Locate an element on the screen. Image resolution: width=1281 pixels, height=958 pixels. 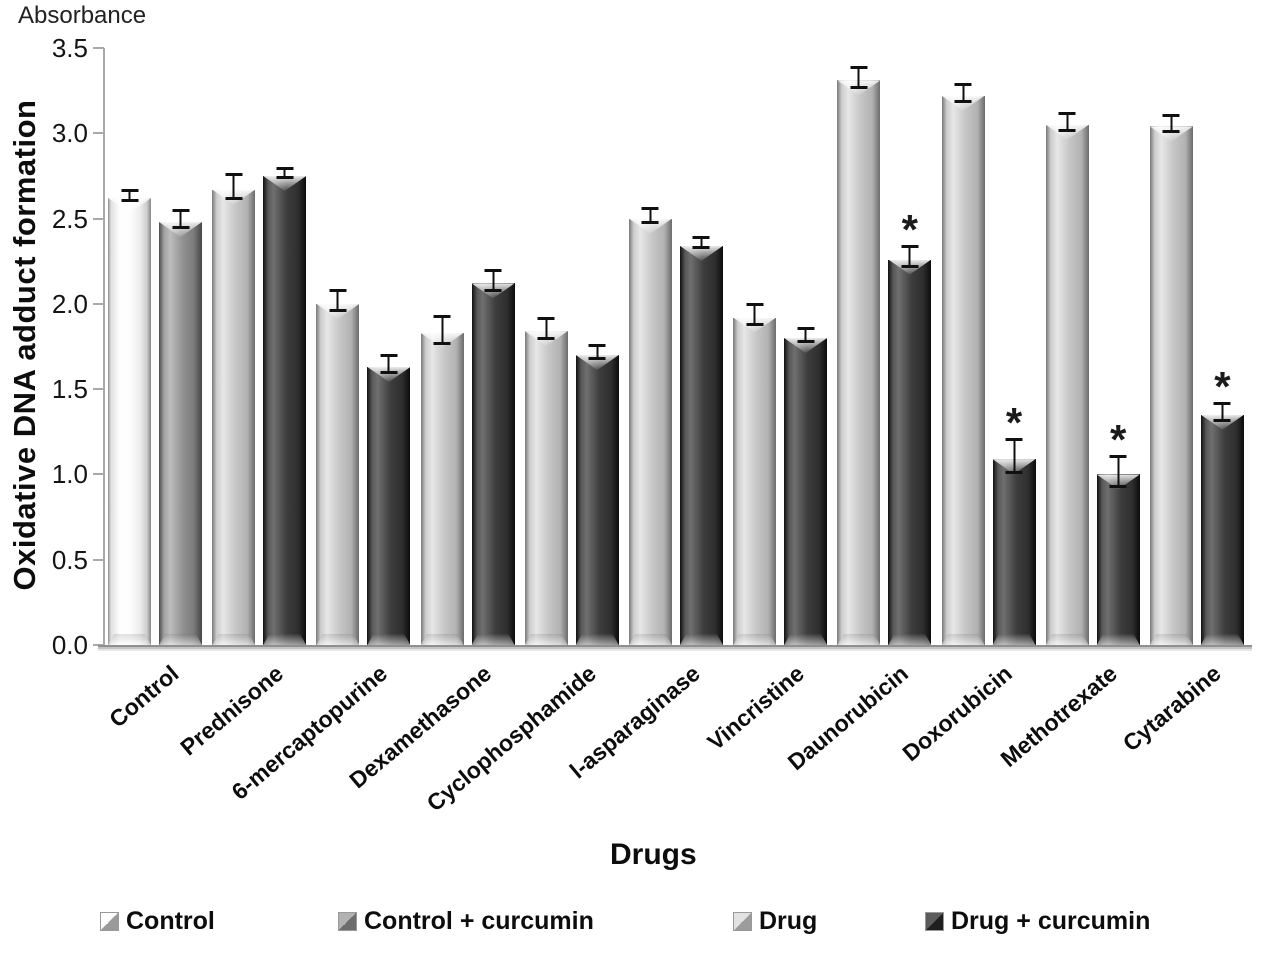
y-tick-label: 3.5 is located at coordinates (69, 48).